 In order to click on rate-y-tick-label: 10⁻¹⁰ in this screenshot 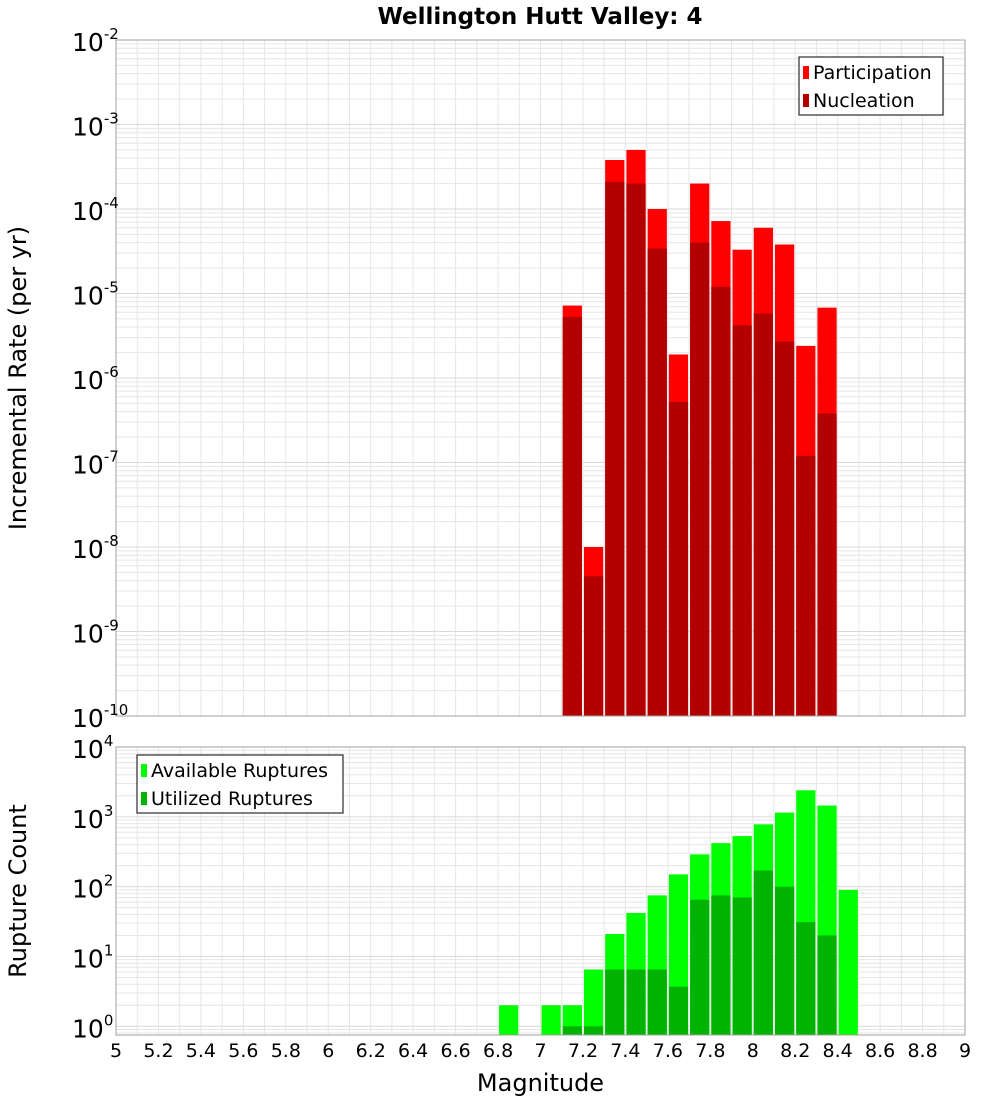, I will do `click(100, 717)`.